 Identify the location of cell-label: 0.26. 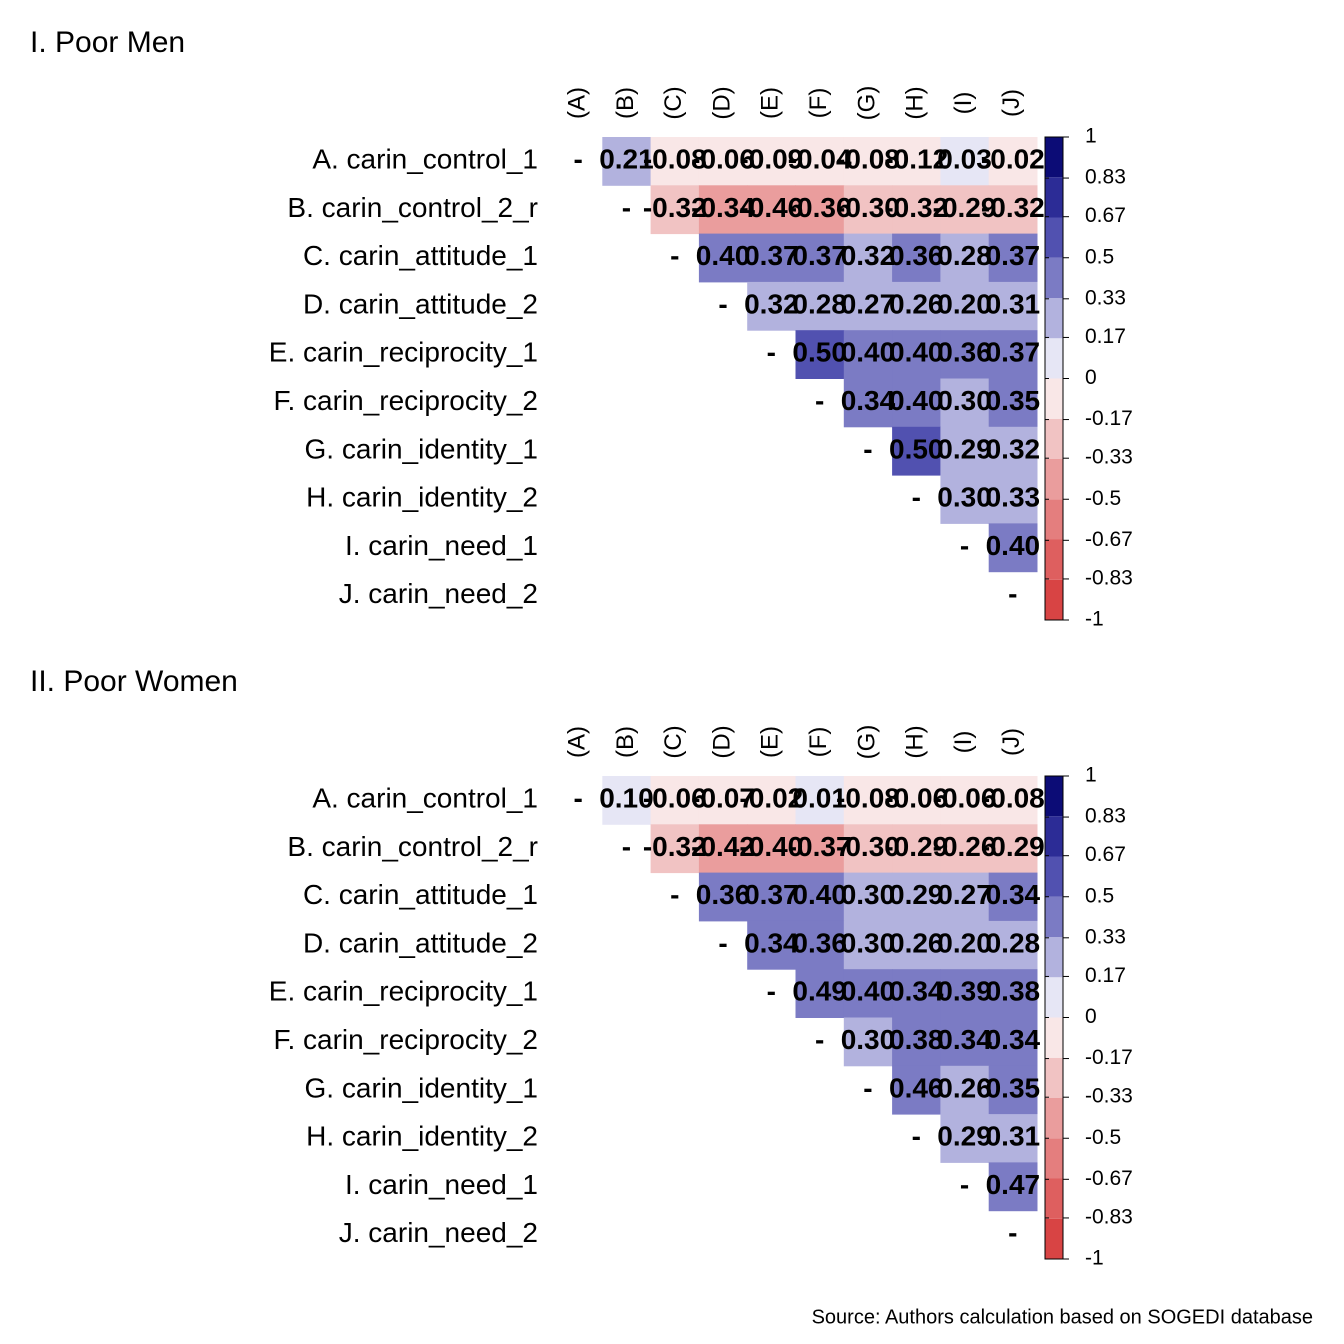
(964, 1087).